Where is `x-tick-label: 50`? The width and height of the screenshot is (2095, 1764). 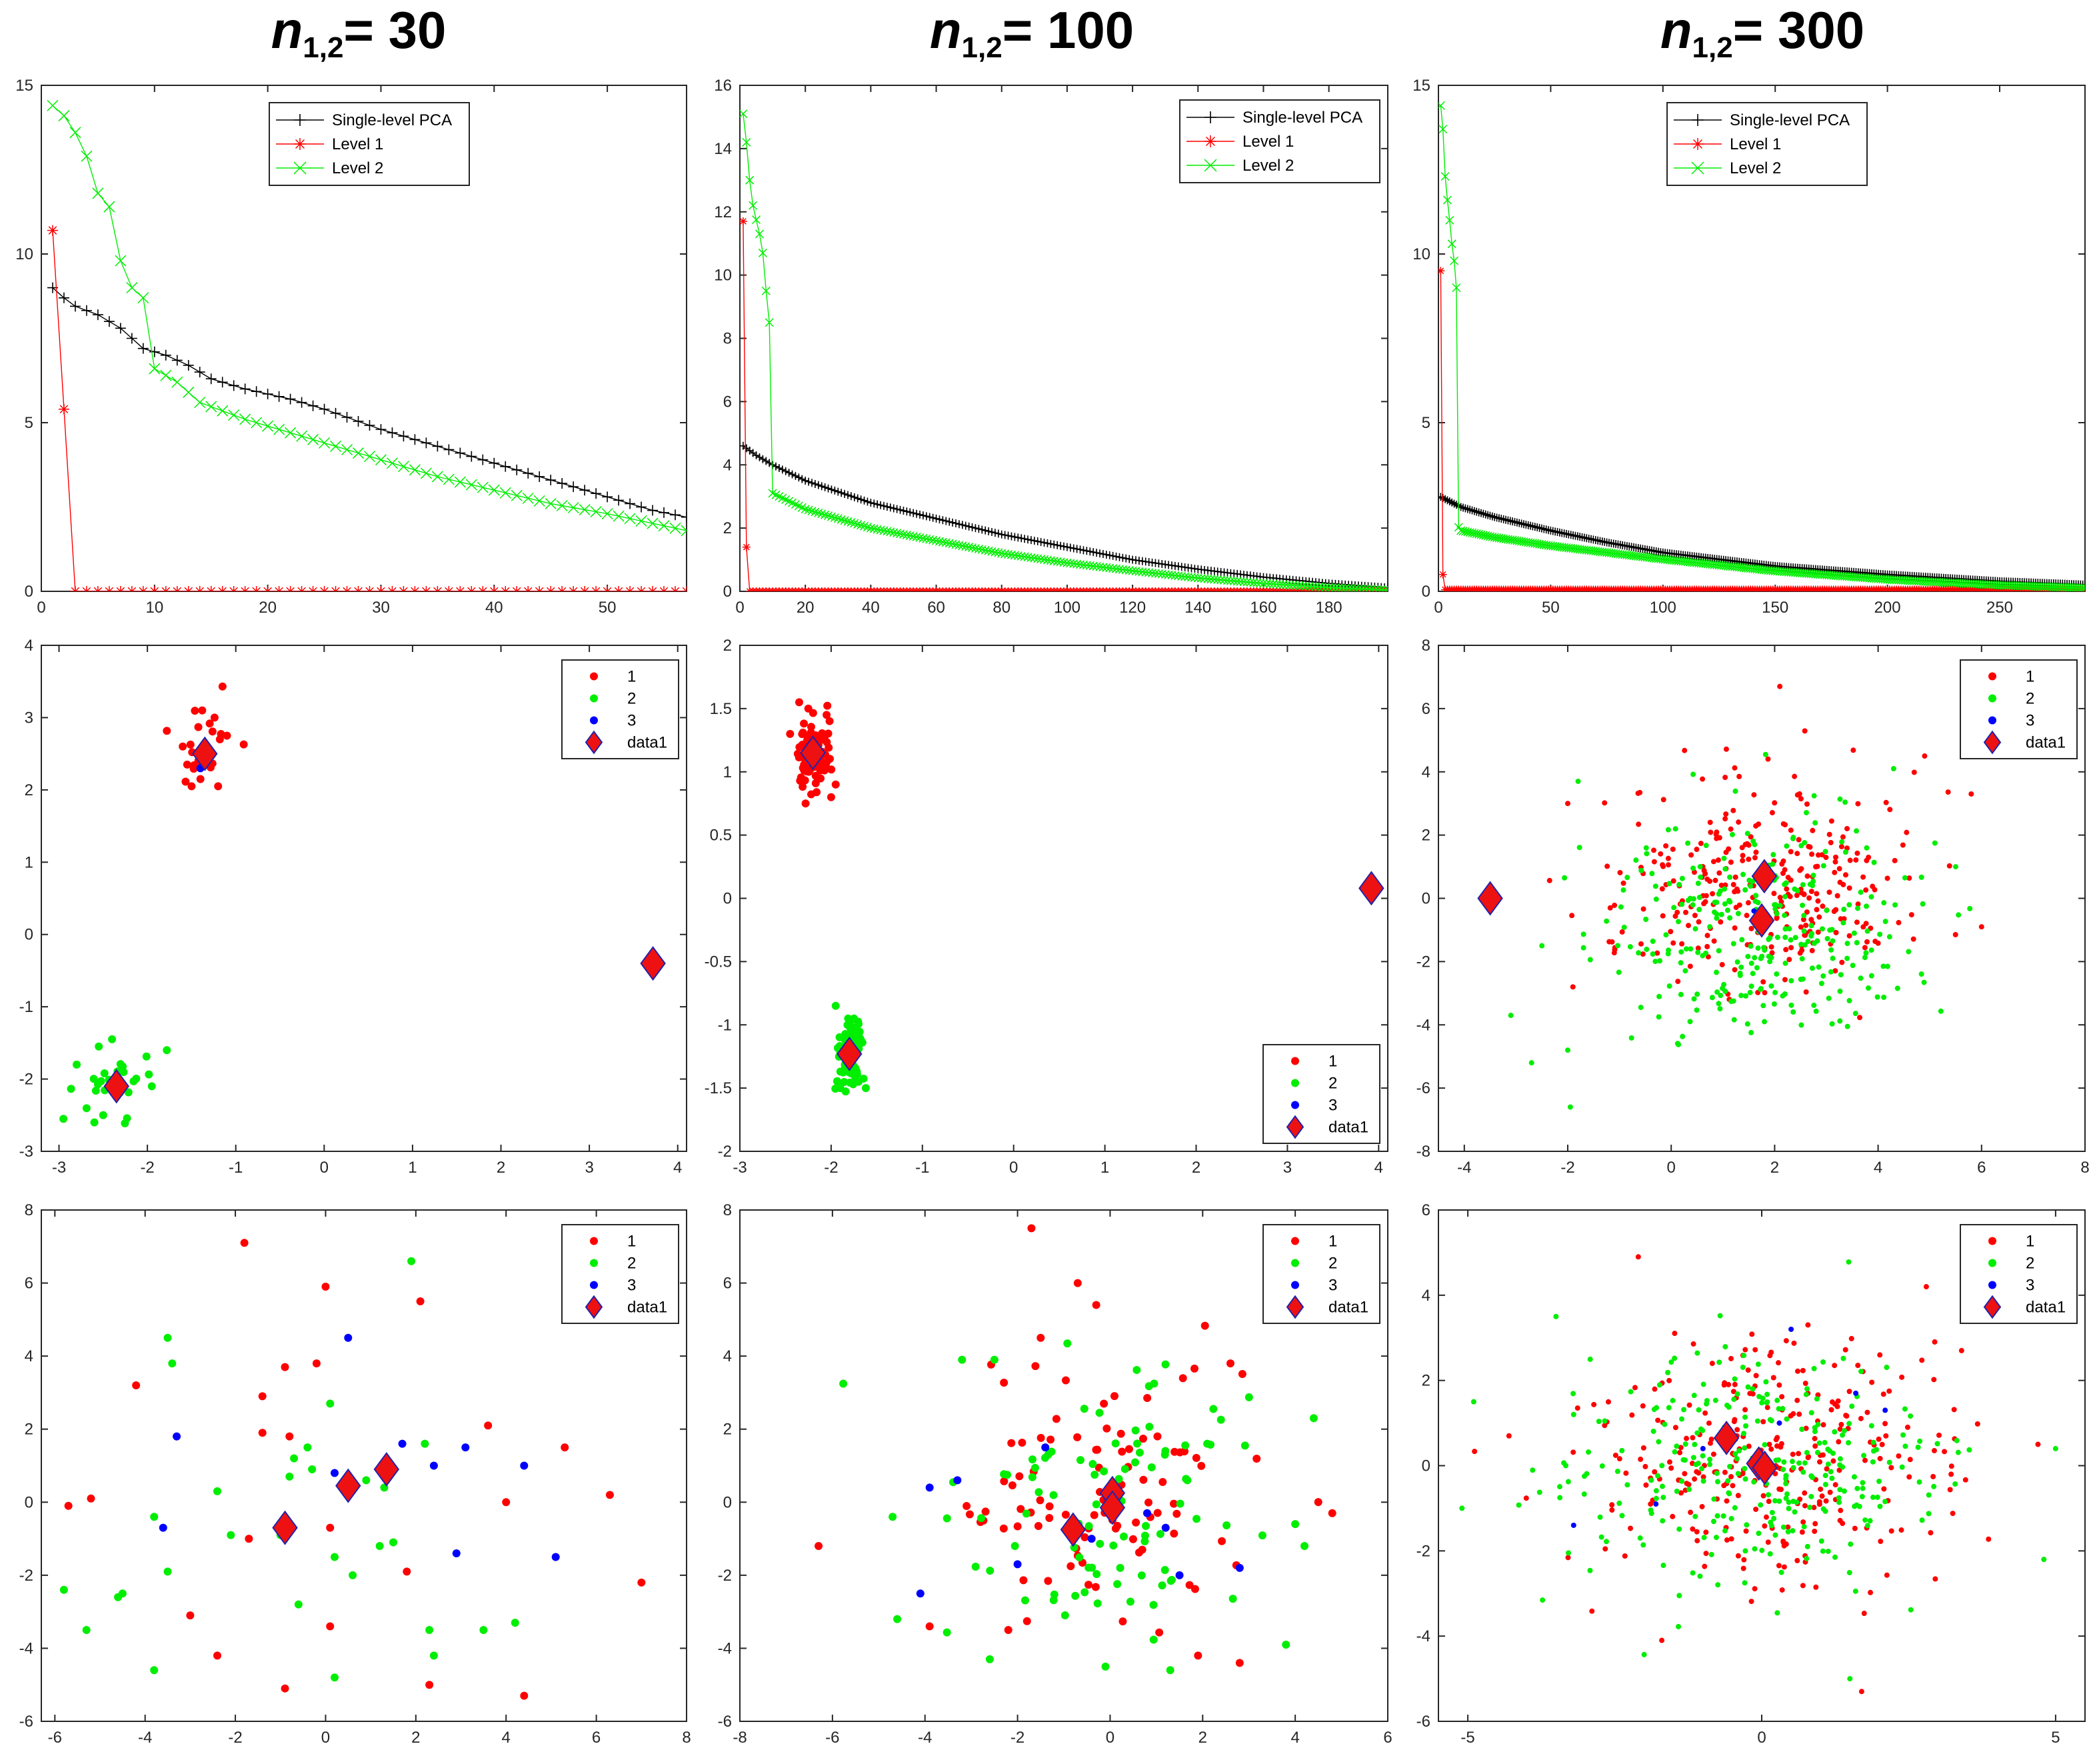
x-tick-label: 50 is located at coordinates (608, 608).